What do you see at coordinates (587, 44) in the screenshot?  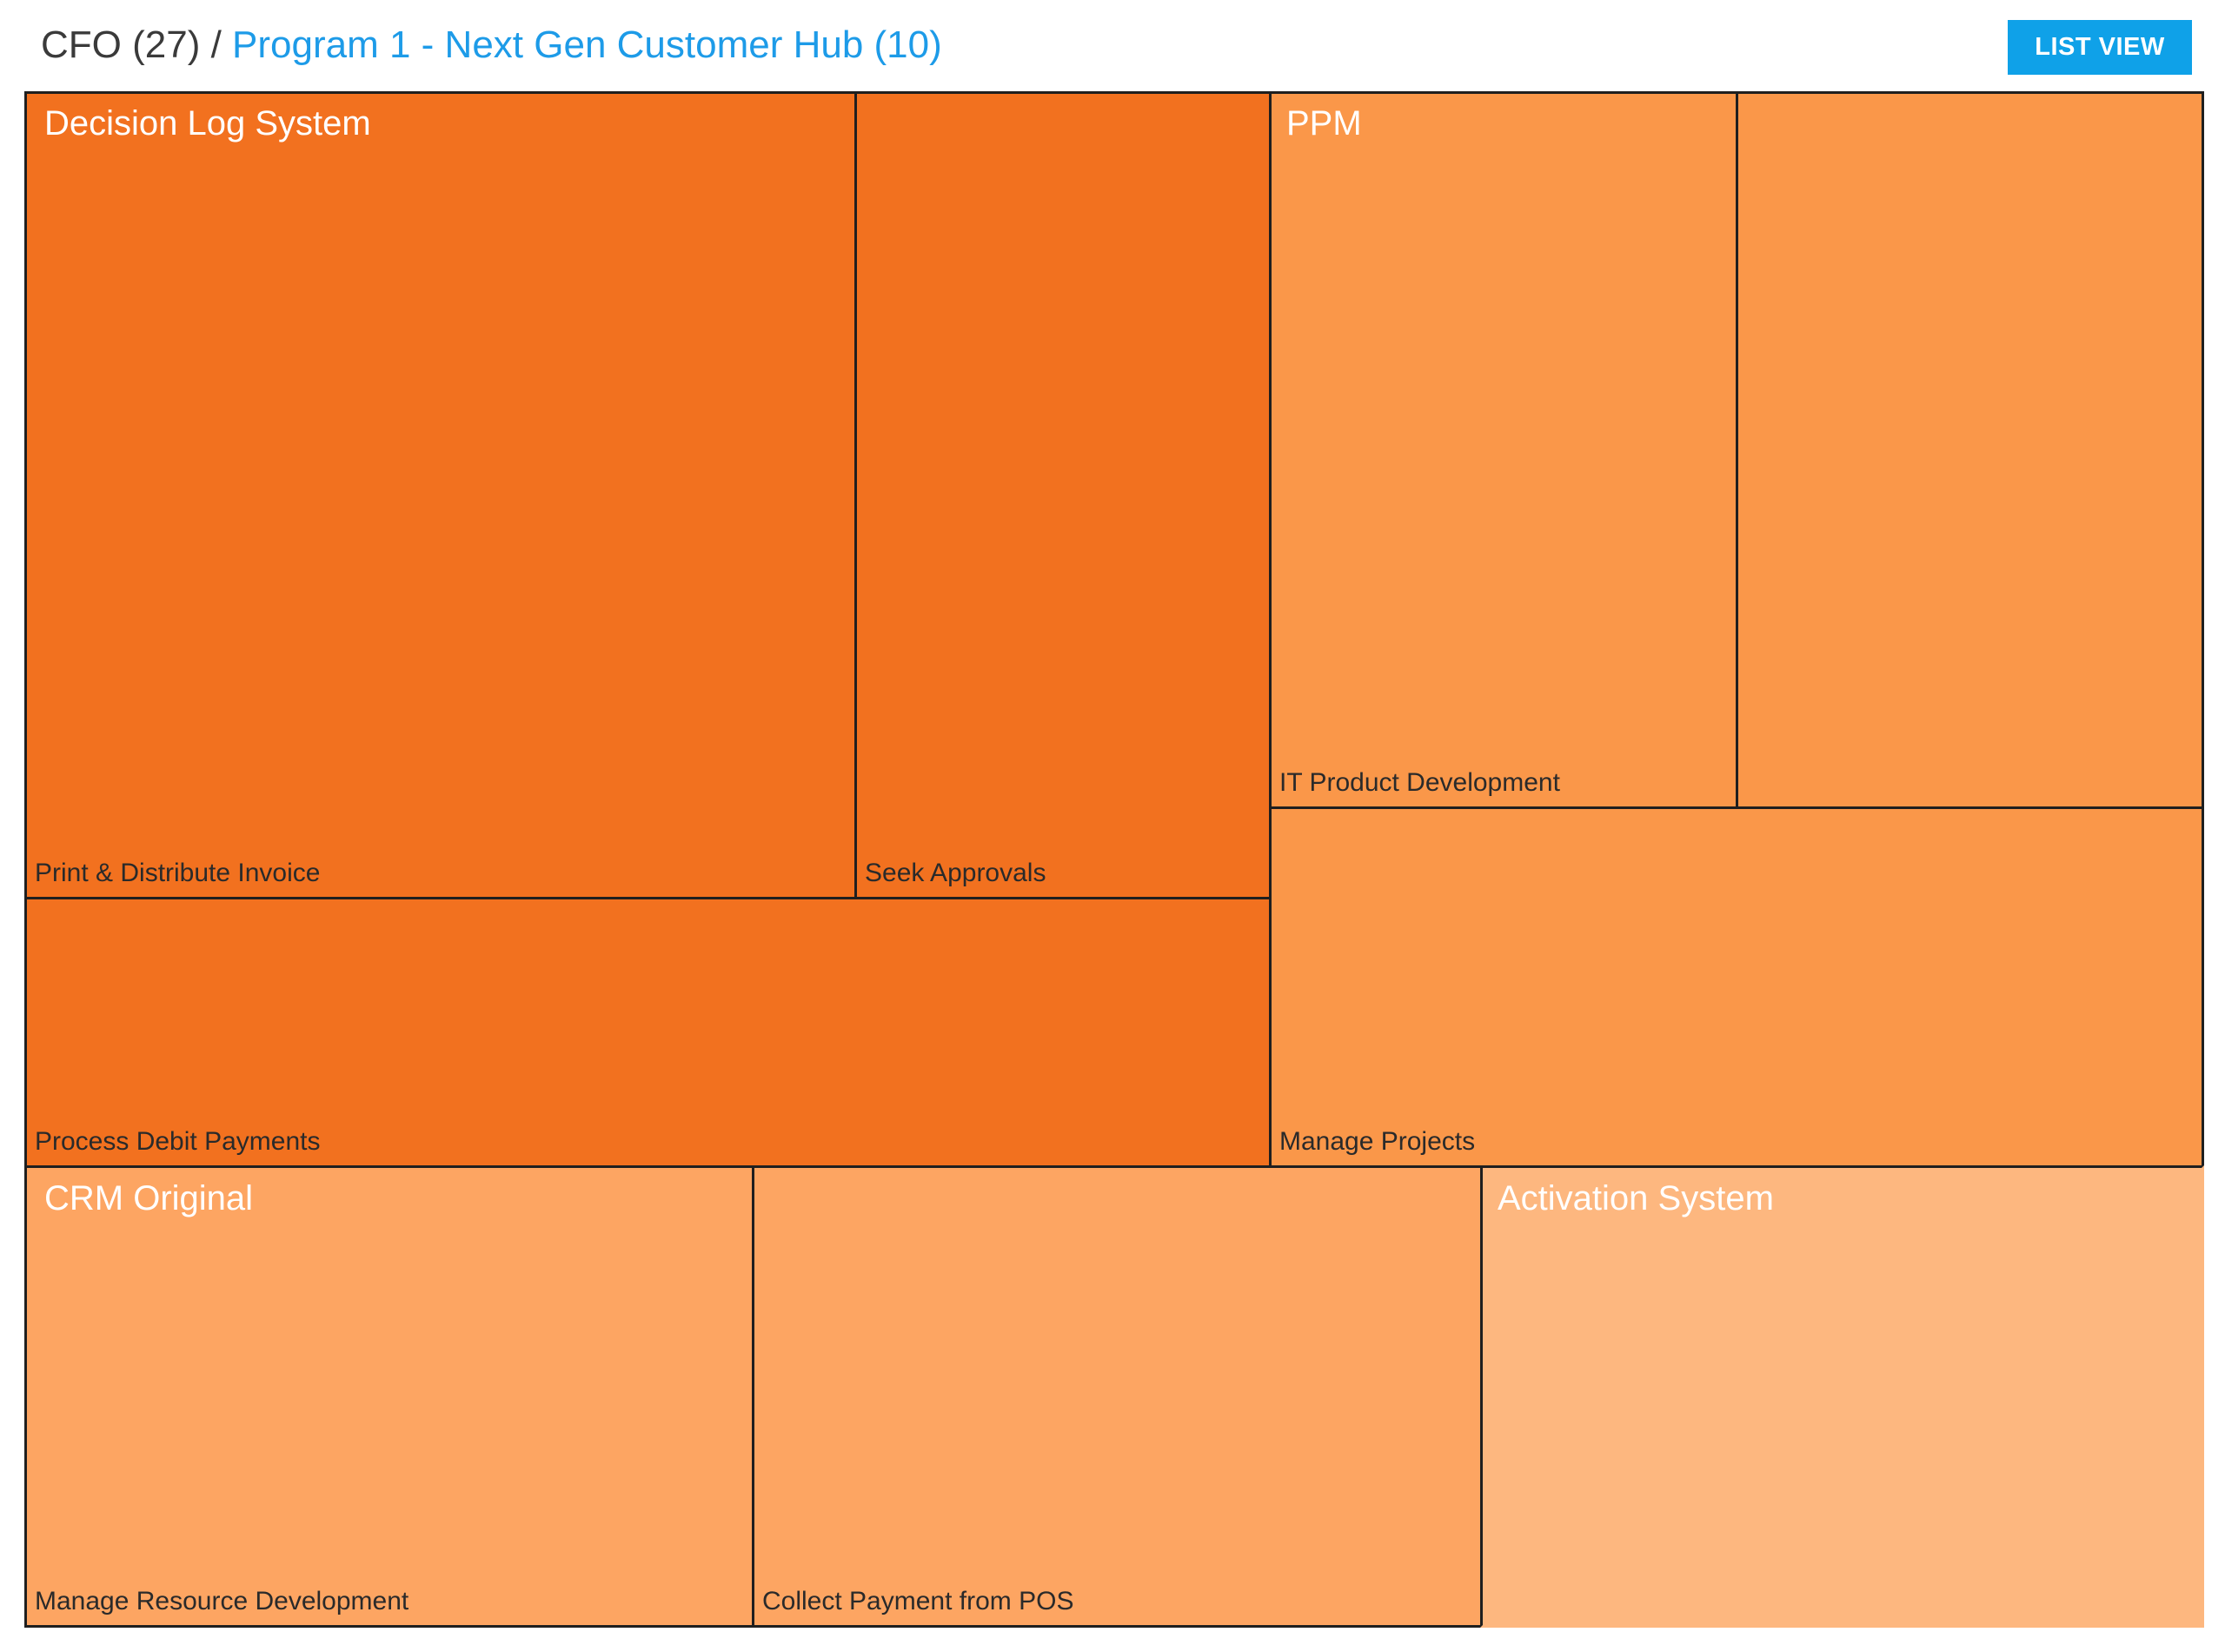 I see `breadcrumb-current-link: Program 1 - Next Gen Customer Hub (10)` at bounding box center [587, 44].